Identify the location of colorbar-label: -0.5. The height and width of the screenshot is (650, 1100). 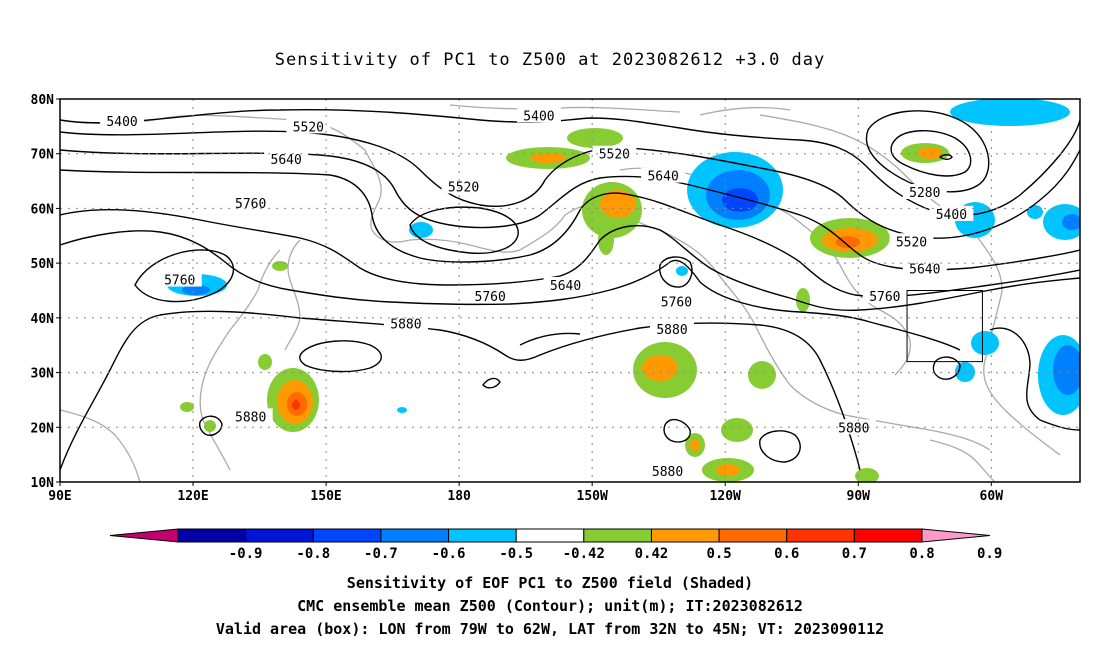
(516, 554).